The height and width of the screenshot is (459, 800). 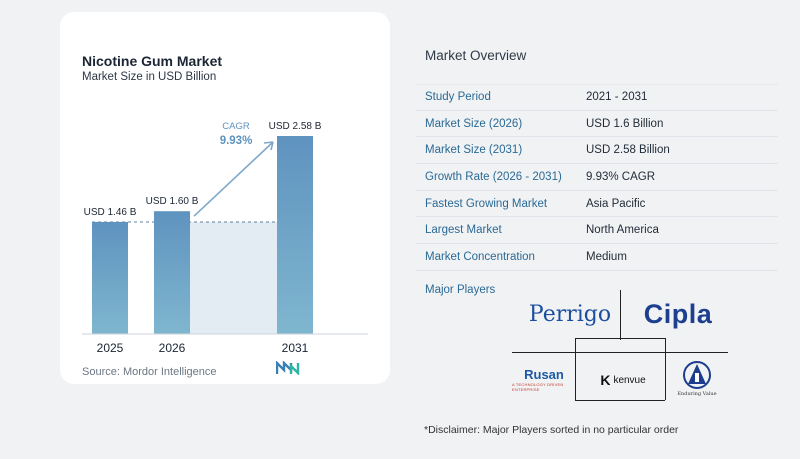 I want to click on data-label-2025: USD 1.46 B, so click(x=110, y=212).